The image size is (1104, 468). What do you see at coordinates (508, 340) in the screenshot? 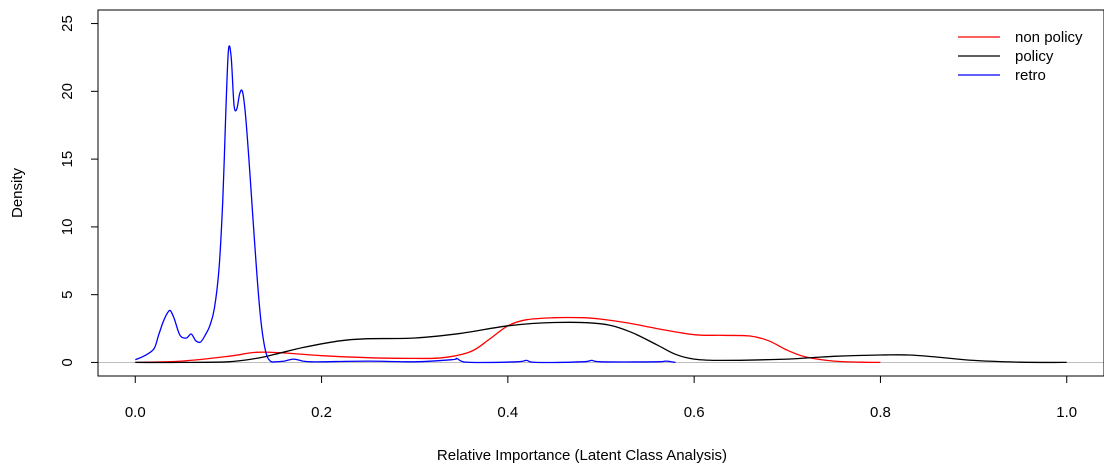
I see `series-line-non-policy` at bounding box center [508, 340].